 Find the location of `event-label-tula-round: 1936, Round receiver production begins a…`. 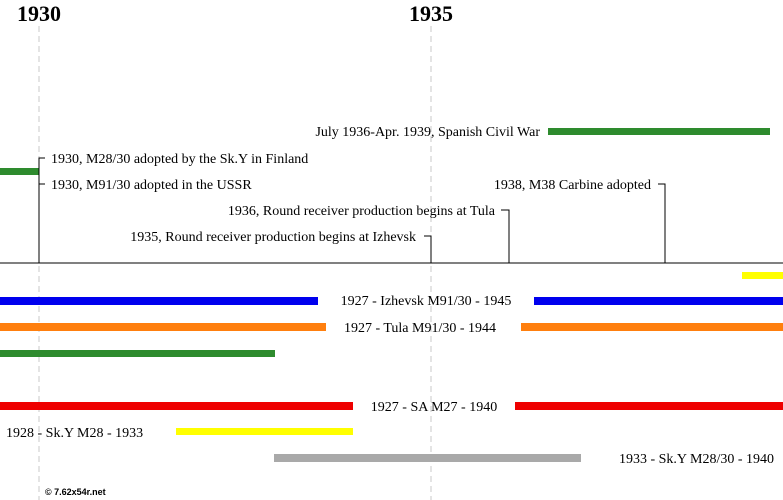

event-label-tula-round: 1936, Round receiver production begins a… is located at coordinates (362, 211).